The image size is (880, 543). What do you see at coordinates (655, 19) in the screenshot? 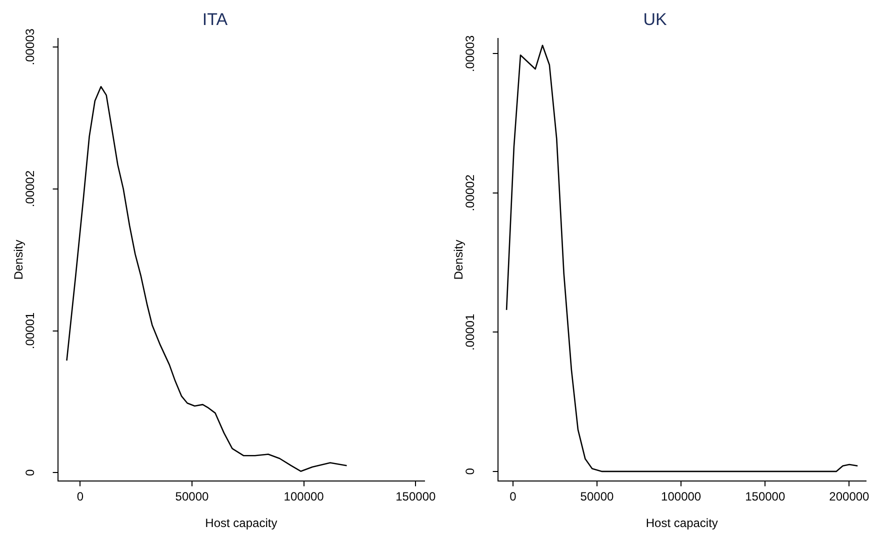
I see `chart-title: UK` at bounding box center [655, 19].